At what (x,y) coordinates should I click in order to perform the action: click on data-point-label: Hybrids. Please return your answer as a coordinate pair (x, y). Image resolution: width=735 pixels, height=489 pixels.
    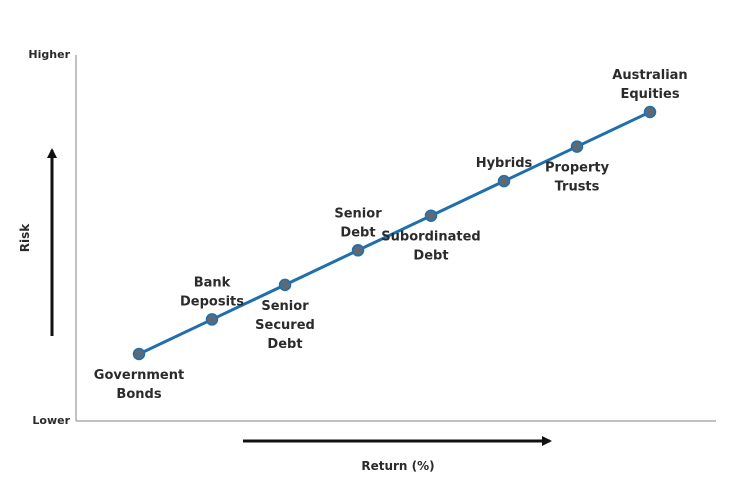
    Looking at the image, I should click on (504, 163).